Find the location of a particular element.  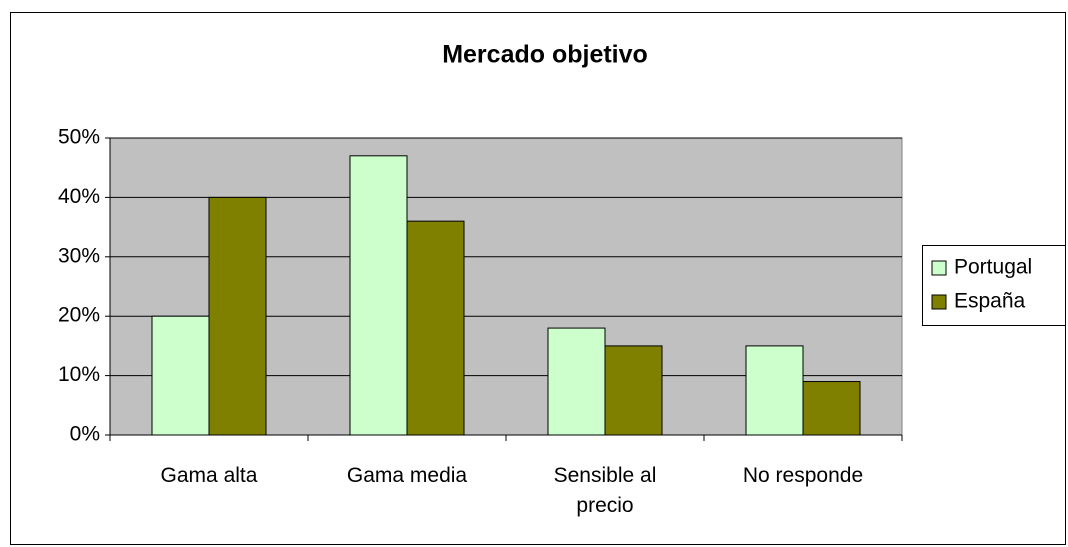

y-tick-label: 10% is located at coordinates (79, 374).